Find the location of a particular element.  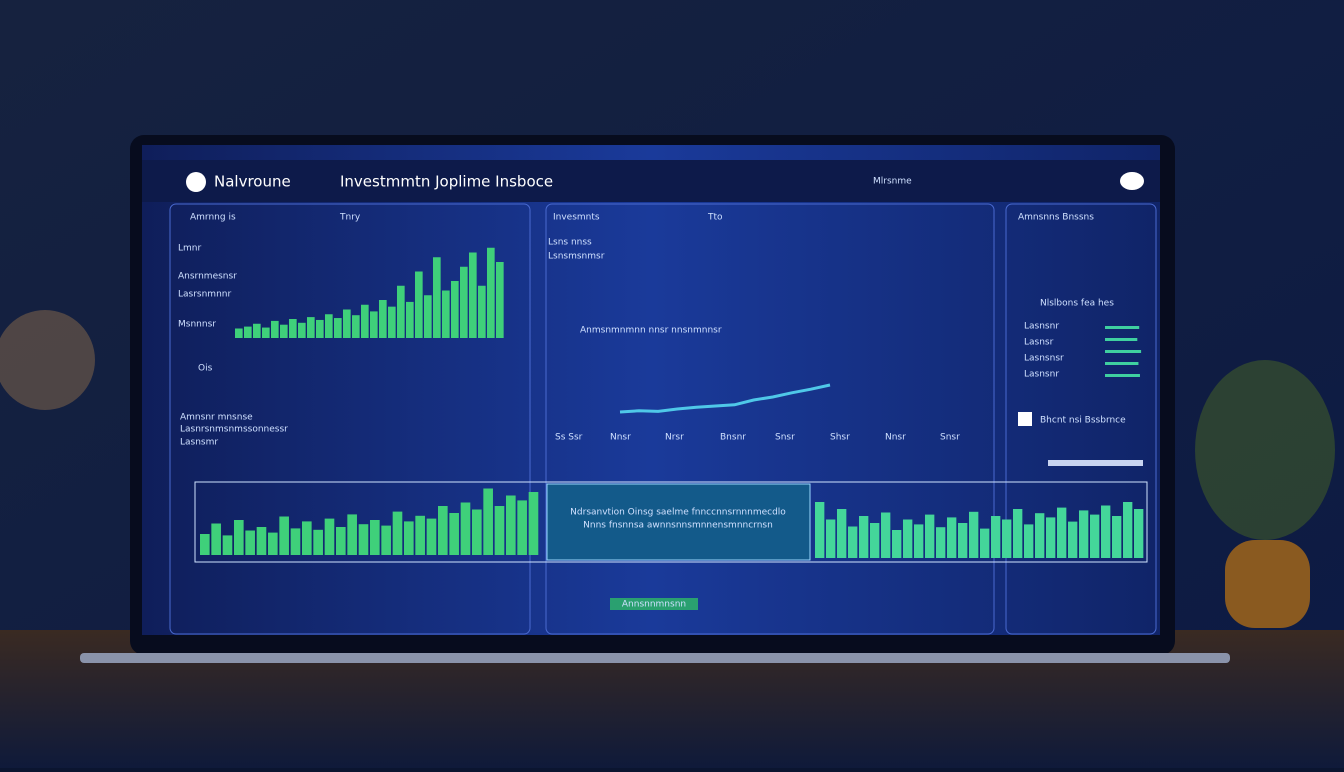

button: Annsnnmnsnn is located at coordinates (654, 605).